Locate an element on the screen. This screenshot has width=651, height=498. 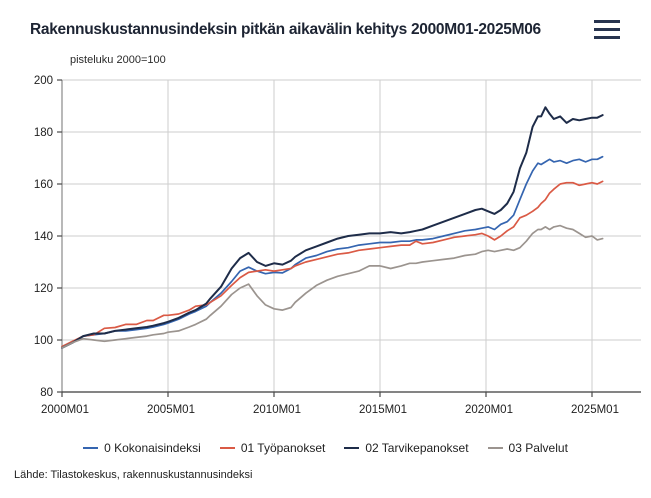
y-tick-label: 140 is located at coordinates (43, 237).